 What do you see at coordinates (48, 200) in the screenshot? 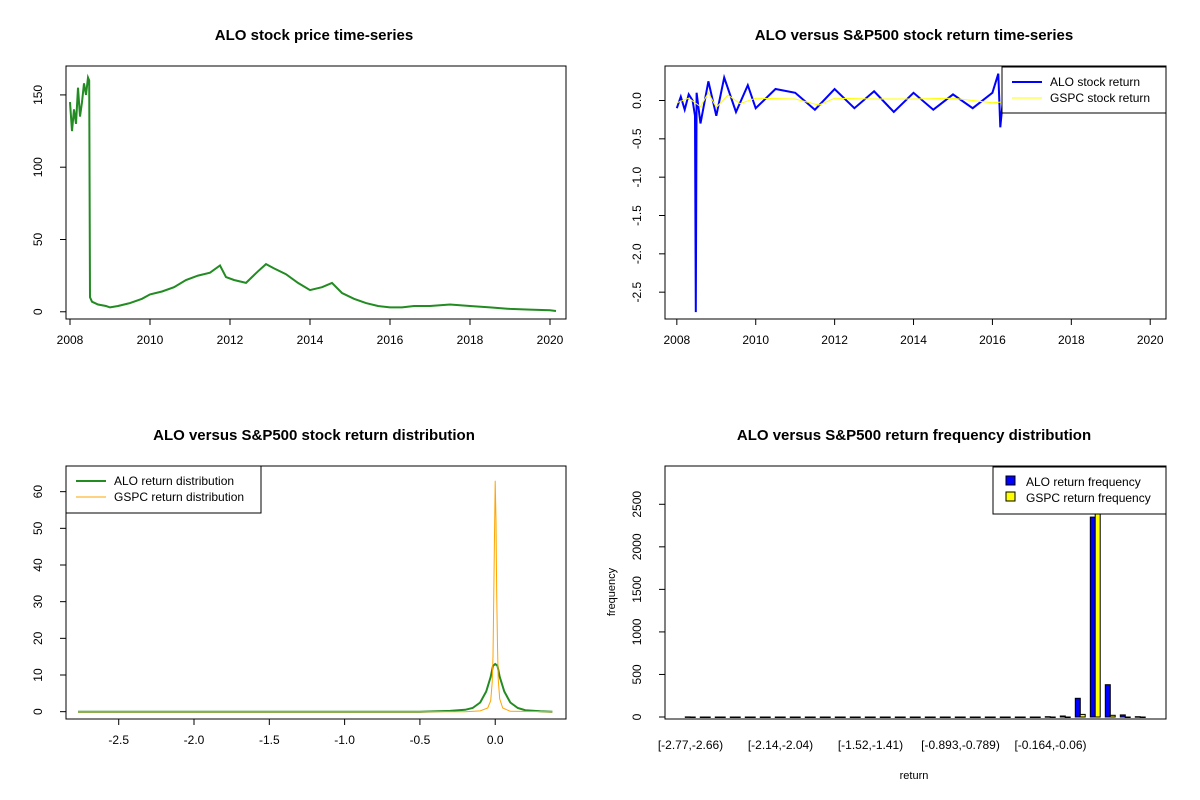
I see `y-axis: 0 50 100 150` at bounding box center [48, 200].